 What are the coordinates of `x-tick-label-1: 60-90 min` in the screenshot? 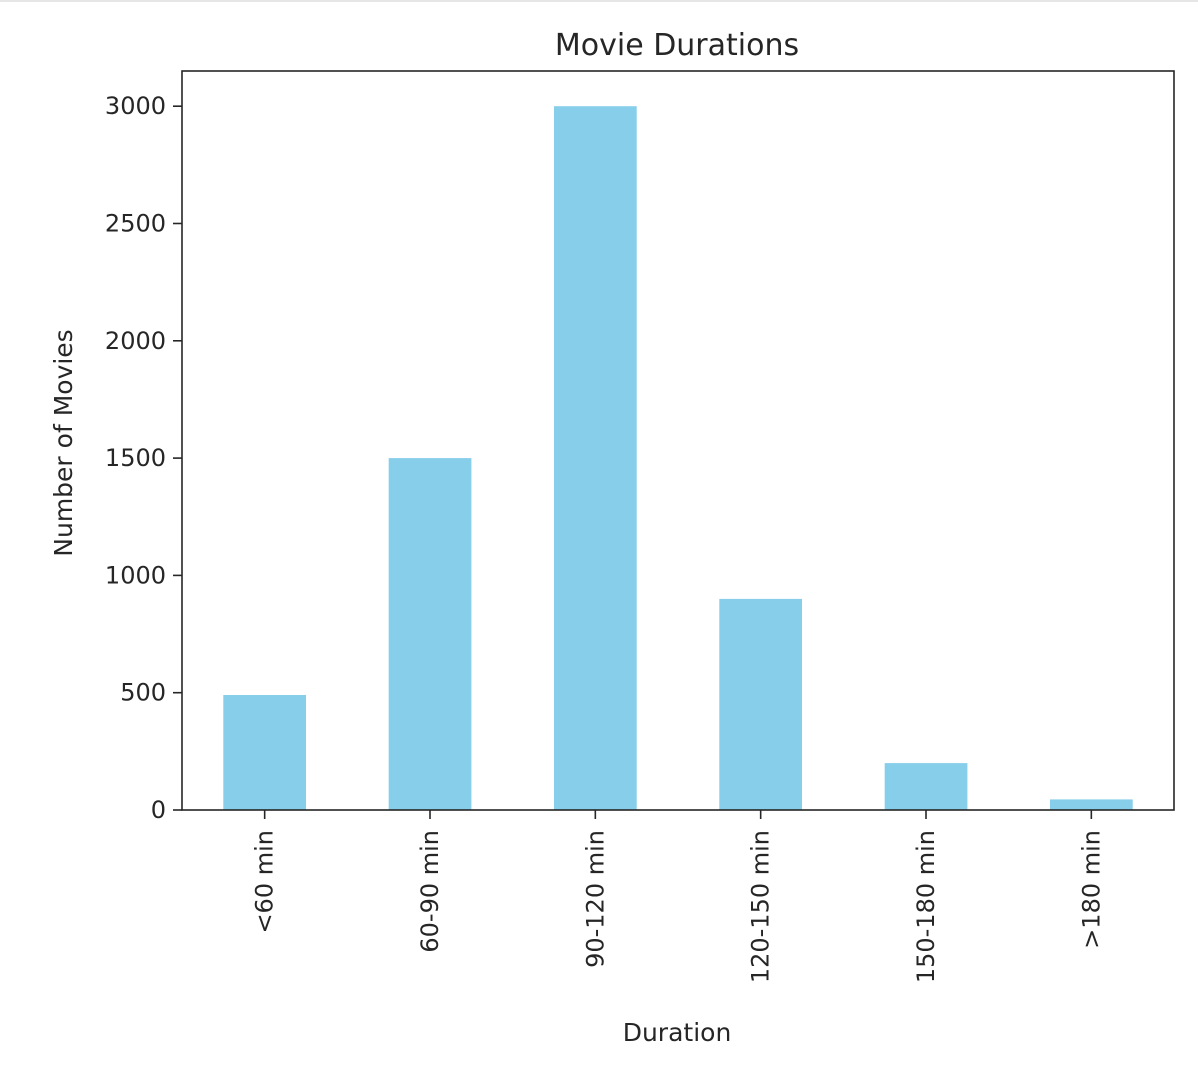 It's located at (430, 891).